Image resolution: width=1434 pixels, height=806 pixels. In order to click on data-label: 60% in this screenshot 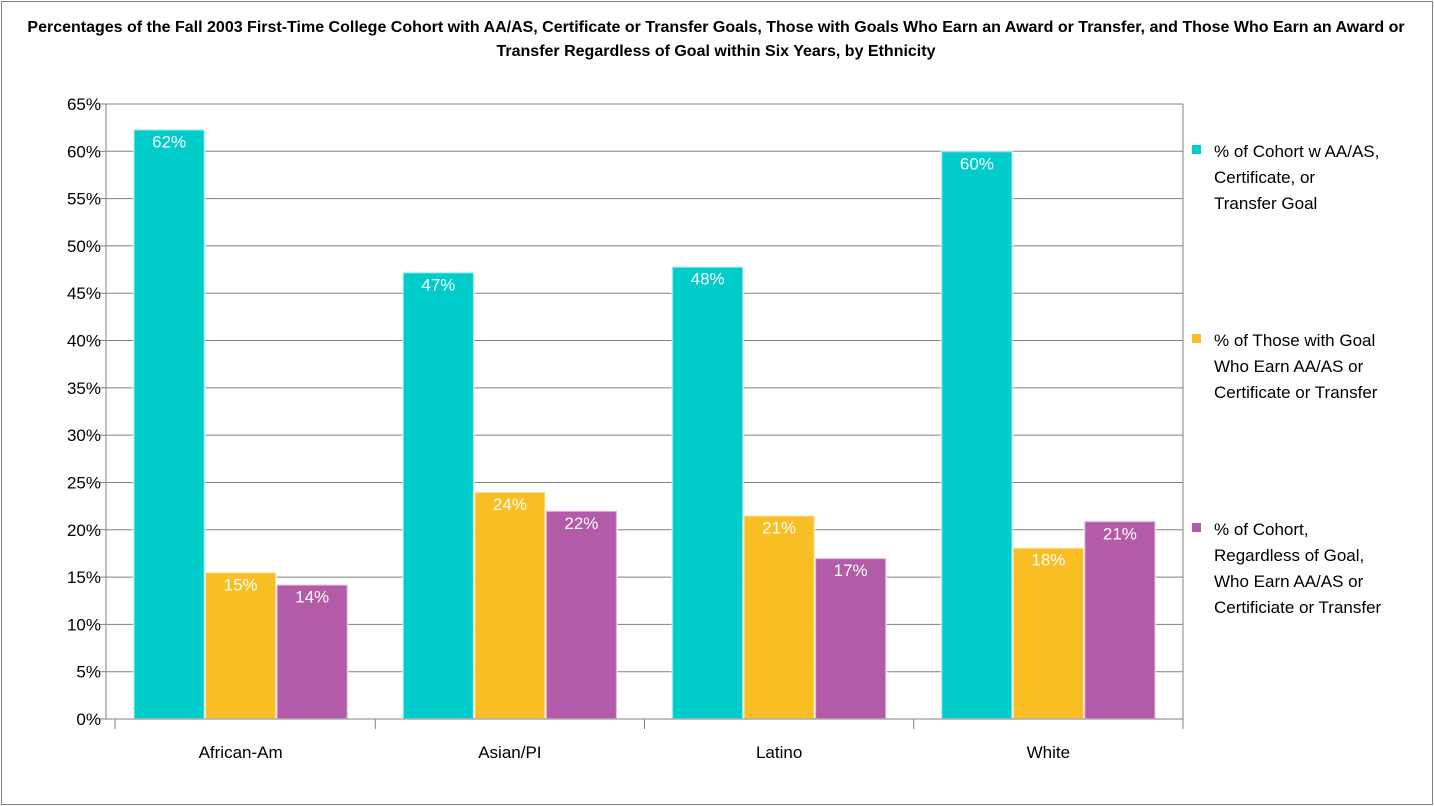, I will do `click(977, 163)`.